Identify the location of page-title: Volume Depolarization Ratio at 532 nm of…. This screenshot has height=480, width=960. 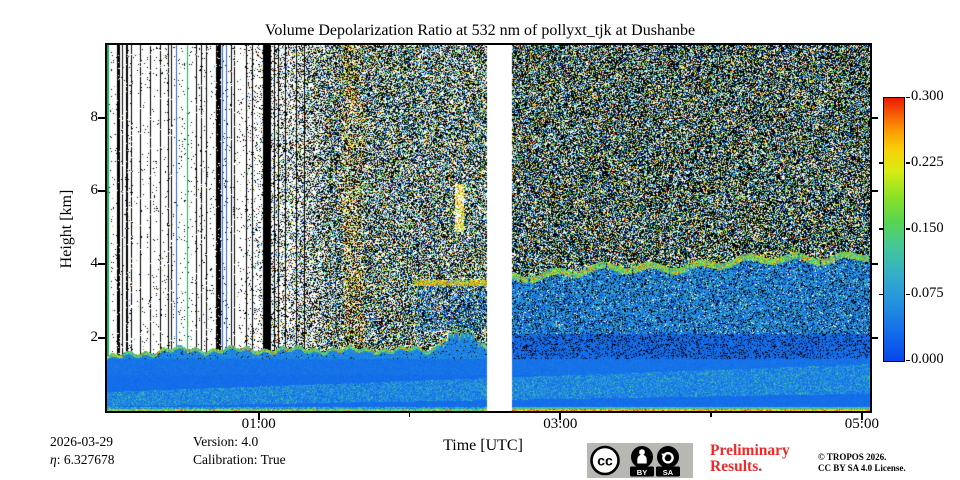
(480, 30).